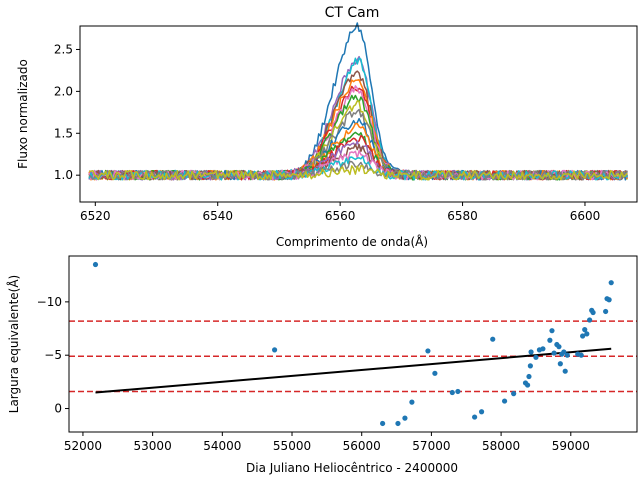  Describe the element at coordinates (63, 49) in the screenshot. I see `y-tick-label: 2.5` at that location.